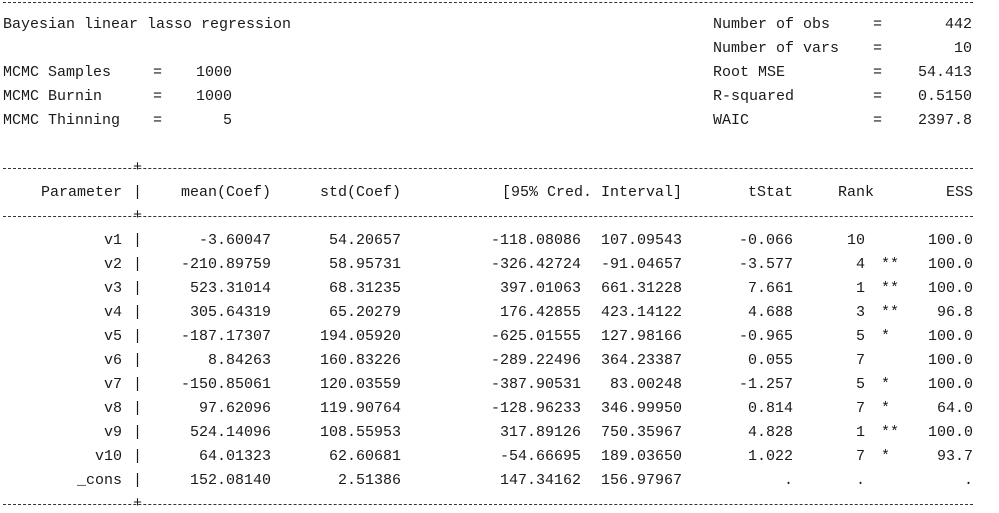  Describe the element at coordinates (540, 480) in the screenshot. I see `interval-lower: 147.34162` at that location.